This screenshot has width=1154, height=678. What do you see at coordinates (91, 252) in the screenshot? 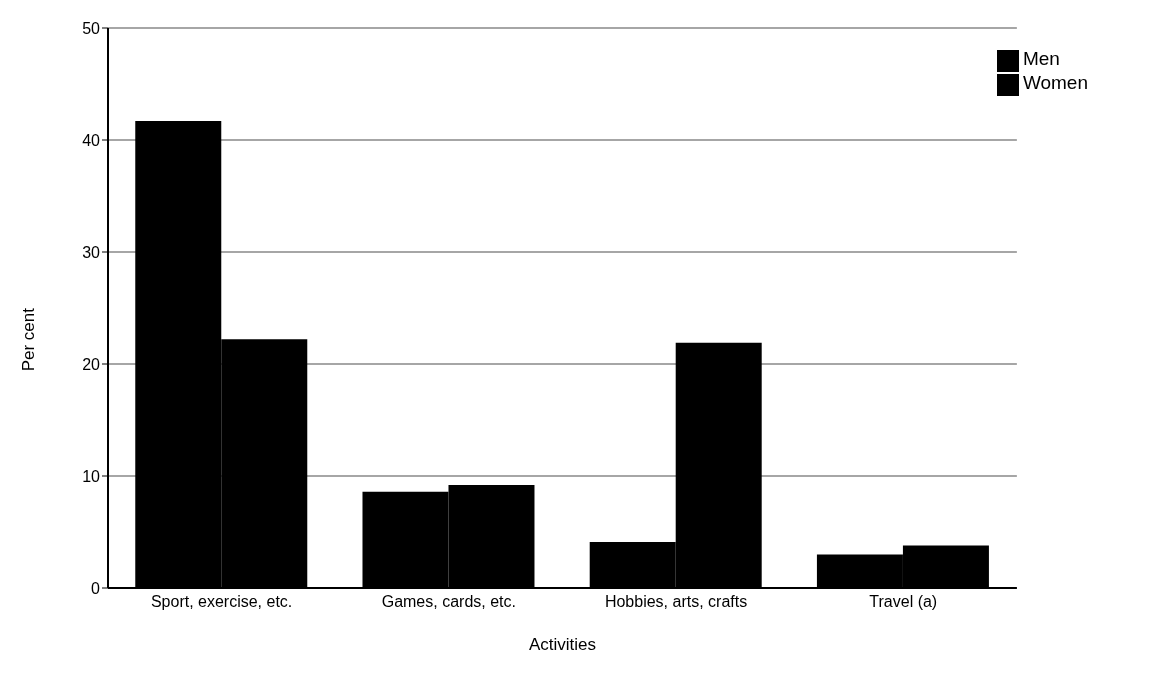
I see `y-tick-label: 30` at bounding box center [91, 252].